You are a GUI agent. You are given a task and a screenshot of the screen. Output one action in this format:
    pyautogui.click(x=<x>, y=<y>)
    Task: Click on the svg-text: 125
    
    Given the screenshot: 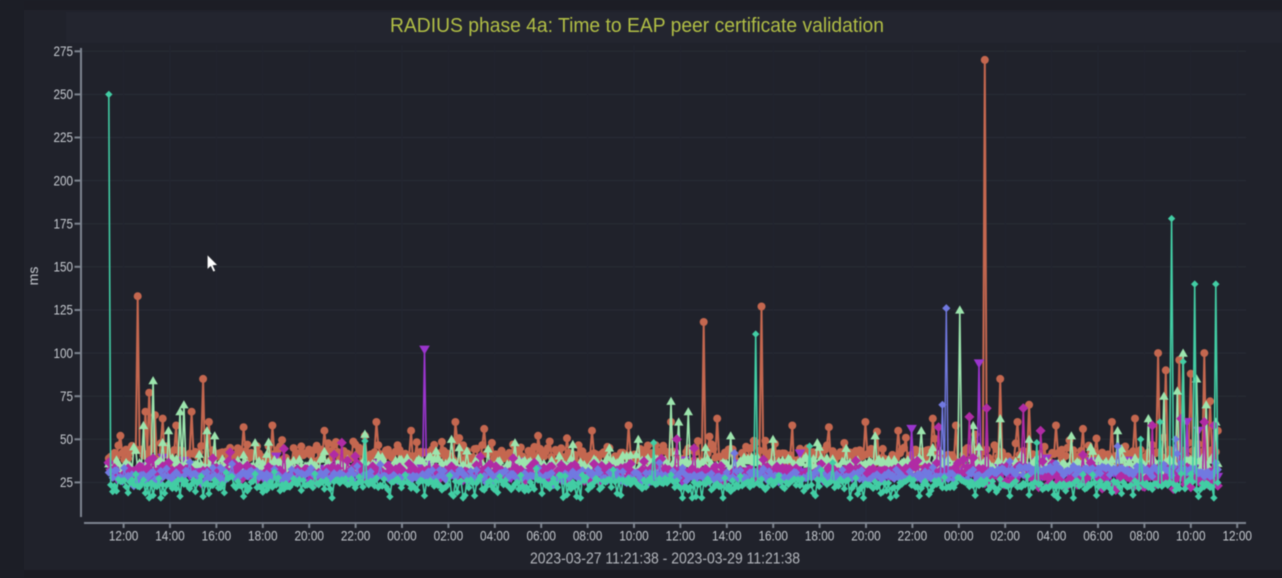 What is the action you would take?
    pyautogui.click(x=64, y=310)
    